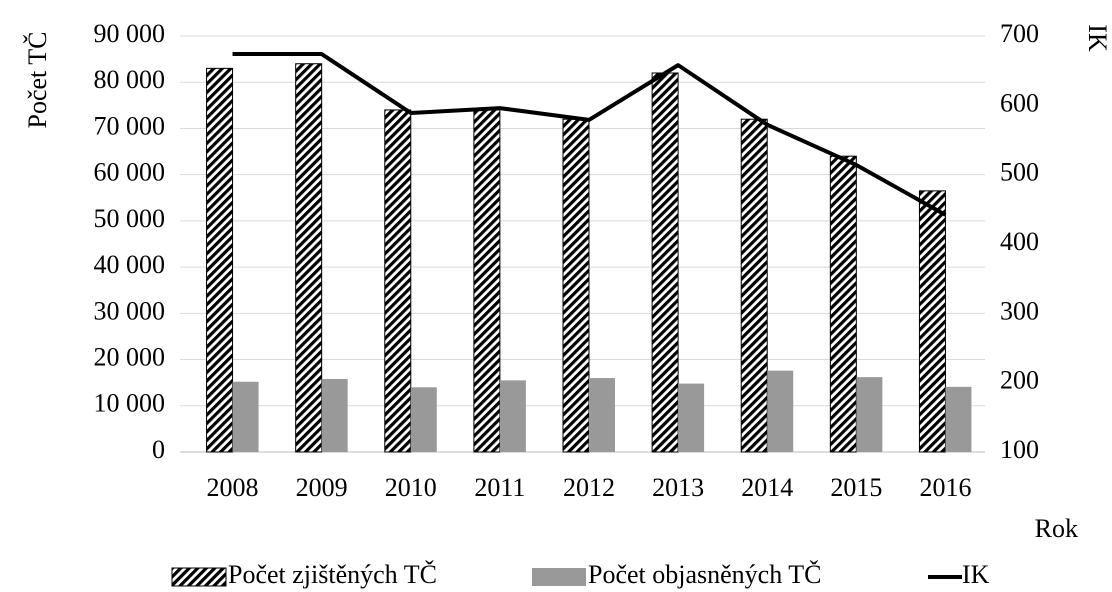 This screenshot has width=1112, height=592. I want to click on x-tick-label: 2011, so click(499, 487).